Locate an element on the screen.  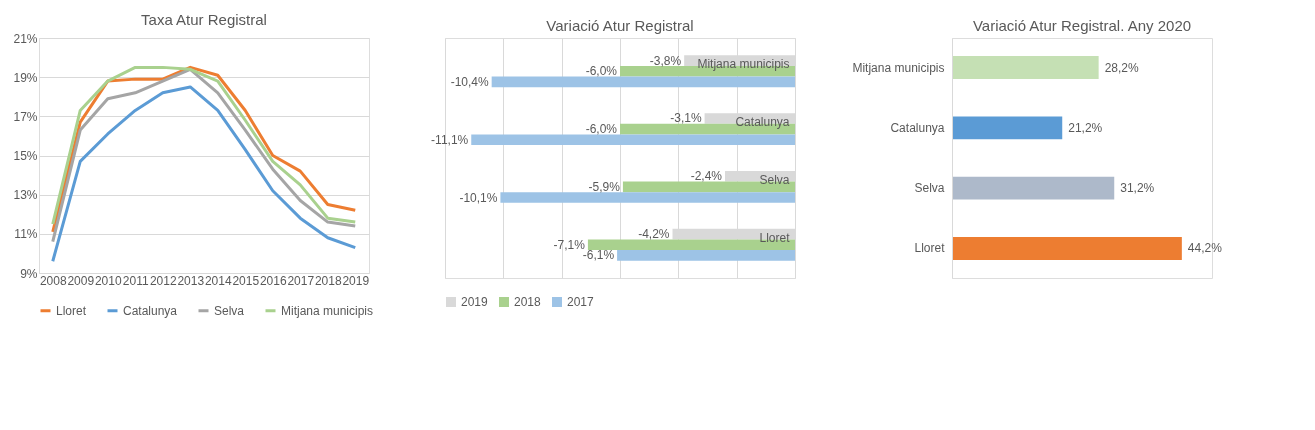
y-tick-label: 17% is located at coordinates (25, 116).